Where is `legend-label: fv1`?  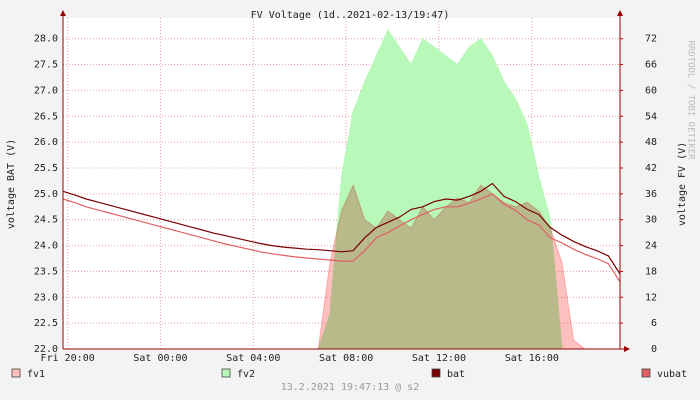 legend-label: fv1 is located at coordinates (36, 374).